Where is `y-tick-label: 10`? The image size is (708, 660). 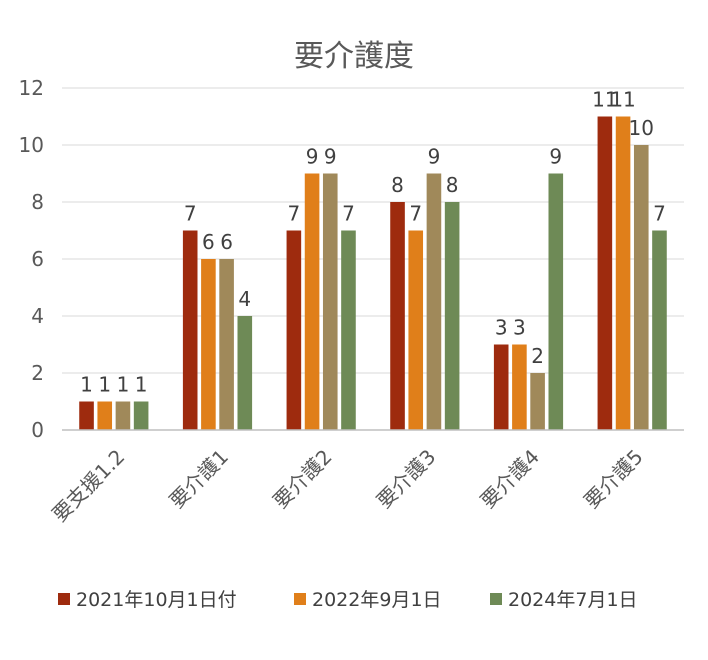
y-tick-label: 10 is located at coordinates (31, 145).